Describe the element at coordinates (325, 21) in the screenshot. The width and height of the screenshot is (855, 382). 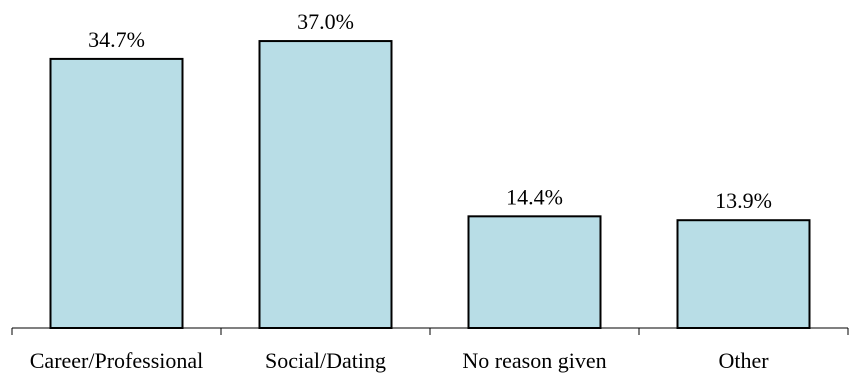
I see `data-label-1: 37.0%` at that location.